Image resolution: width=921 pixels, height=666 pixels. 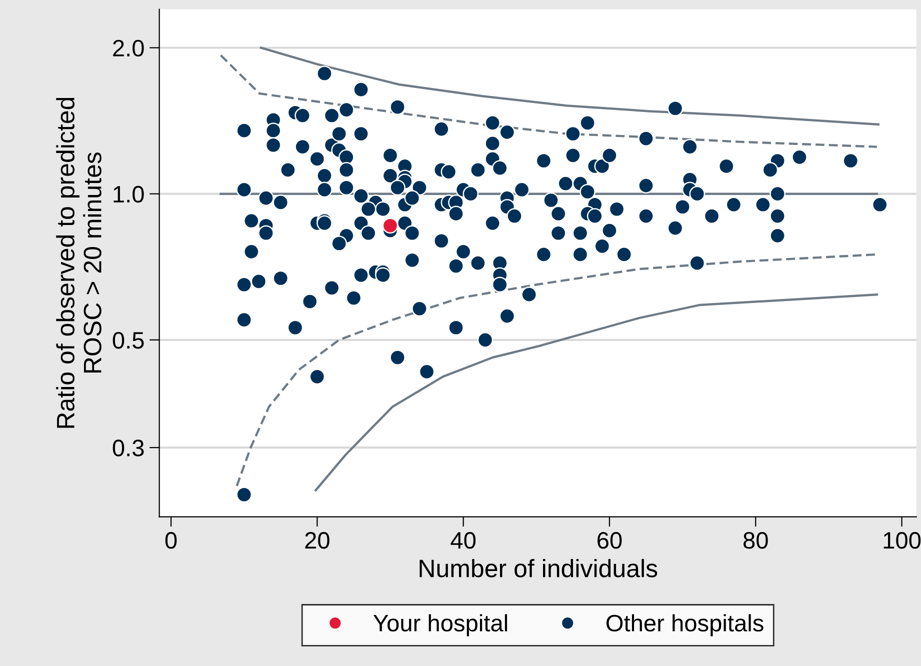 What do you see at coordinates (756, 540) in the screenshot?
I see `x-tick-label: 80` at bounding box center [756, 540].